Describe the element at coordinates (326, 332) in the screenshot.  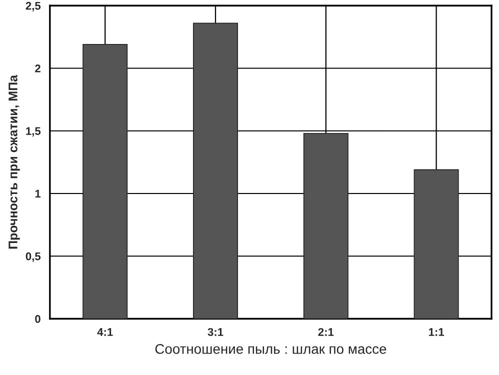
I see `x-tick-label: 2:1` at that location.